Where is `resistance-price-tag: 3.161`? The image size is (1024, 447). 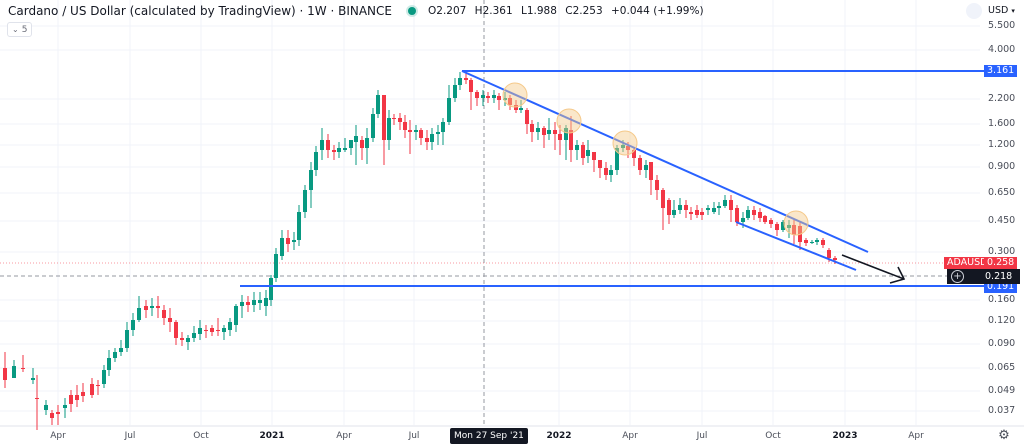
resistance-price-tag: 3.161 is located at coordinates (1001, 71).